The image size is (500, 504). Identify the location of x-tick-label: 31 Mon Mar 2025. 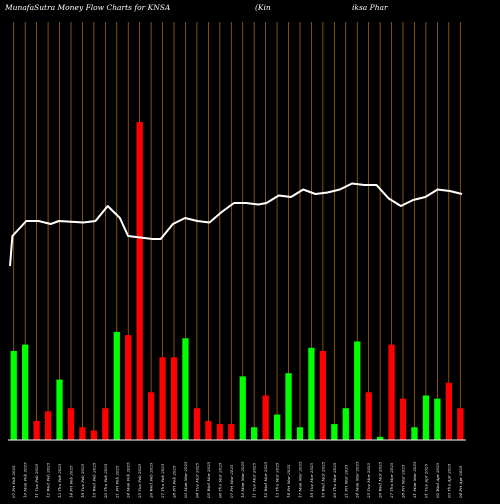
(414, 479).